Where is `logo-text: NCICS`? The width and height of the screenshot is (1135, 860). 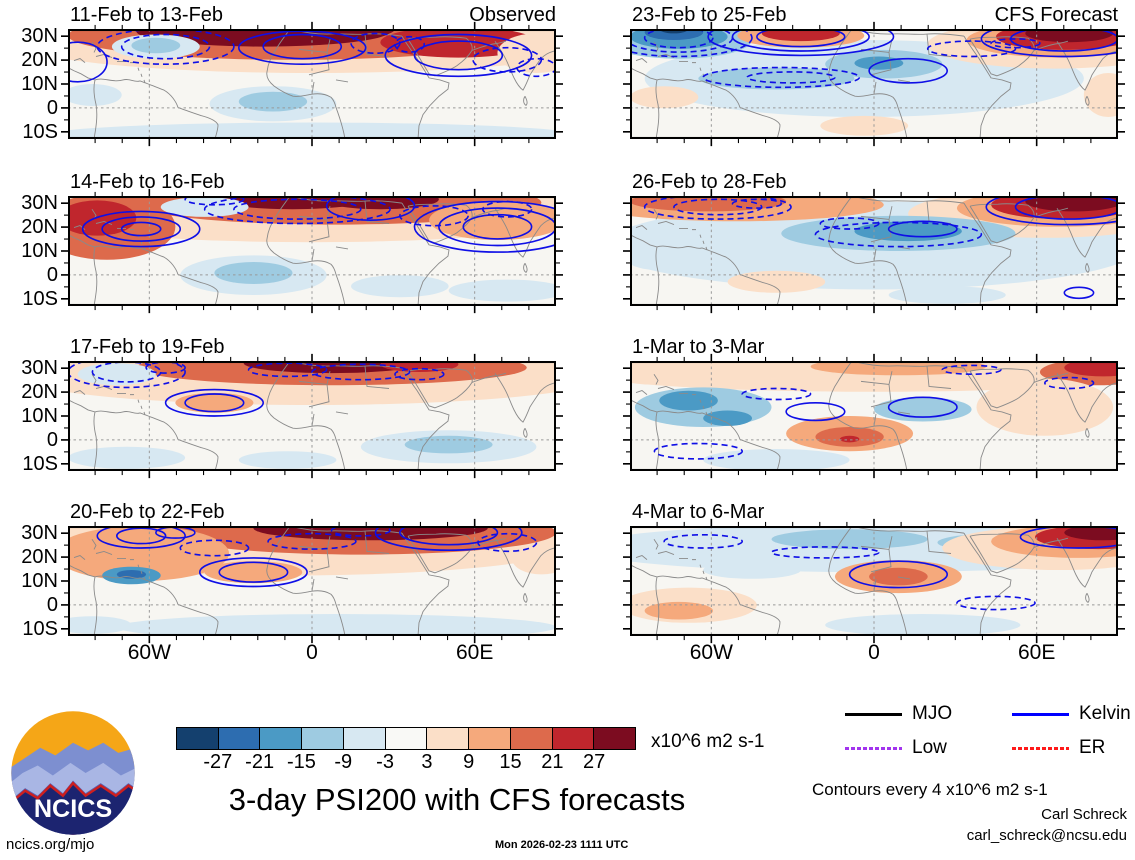
logo-text: NCICS is located at coordinates (73, 809).